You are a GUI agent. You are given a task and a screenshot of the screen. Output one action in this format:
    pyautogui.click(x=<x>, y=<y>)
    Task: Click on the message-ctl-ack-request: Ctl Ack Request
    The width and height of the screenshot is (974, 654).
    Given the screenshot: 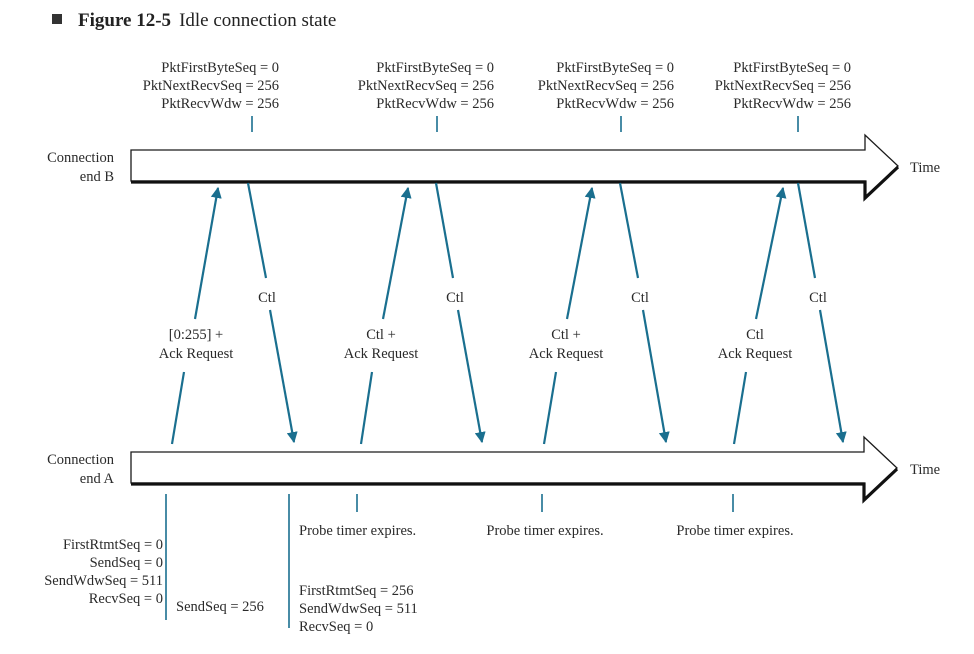 What is the action you would take?
    pyautogui.click(x=755, y=315)
    